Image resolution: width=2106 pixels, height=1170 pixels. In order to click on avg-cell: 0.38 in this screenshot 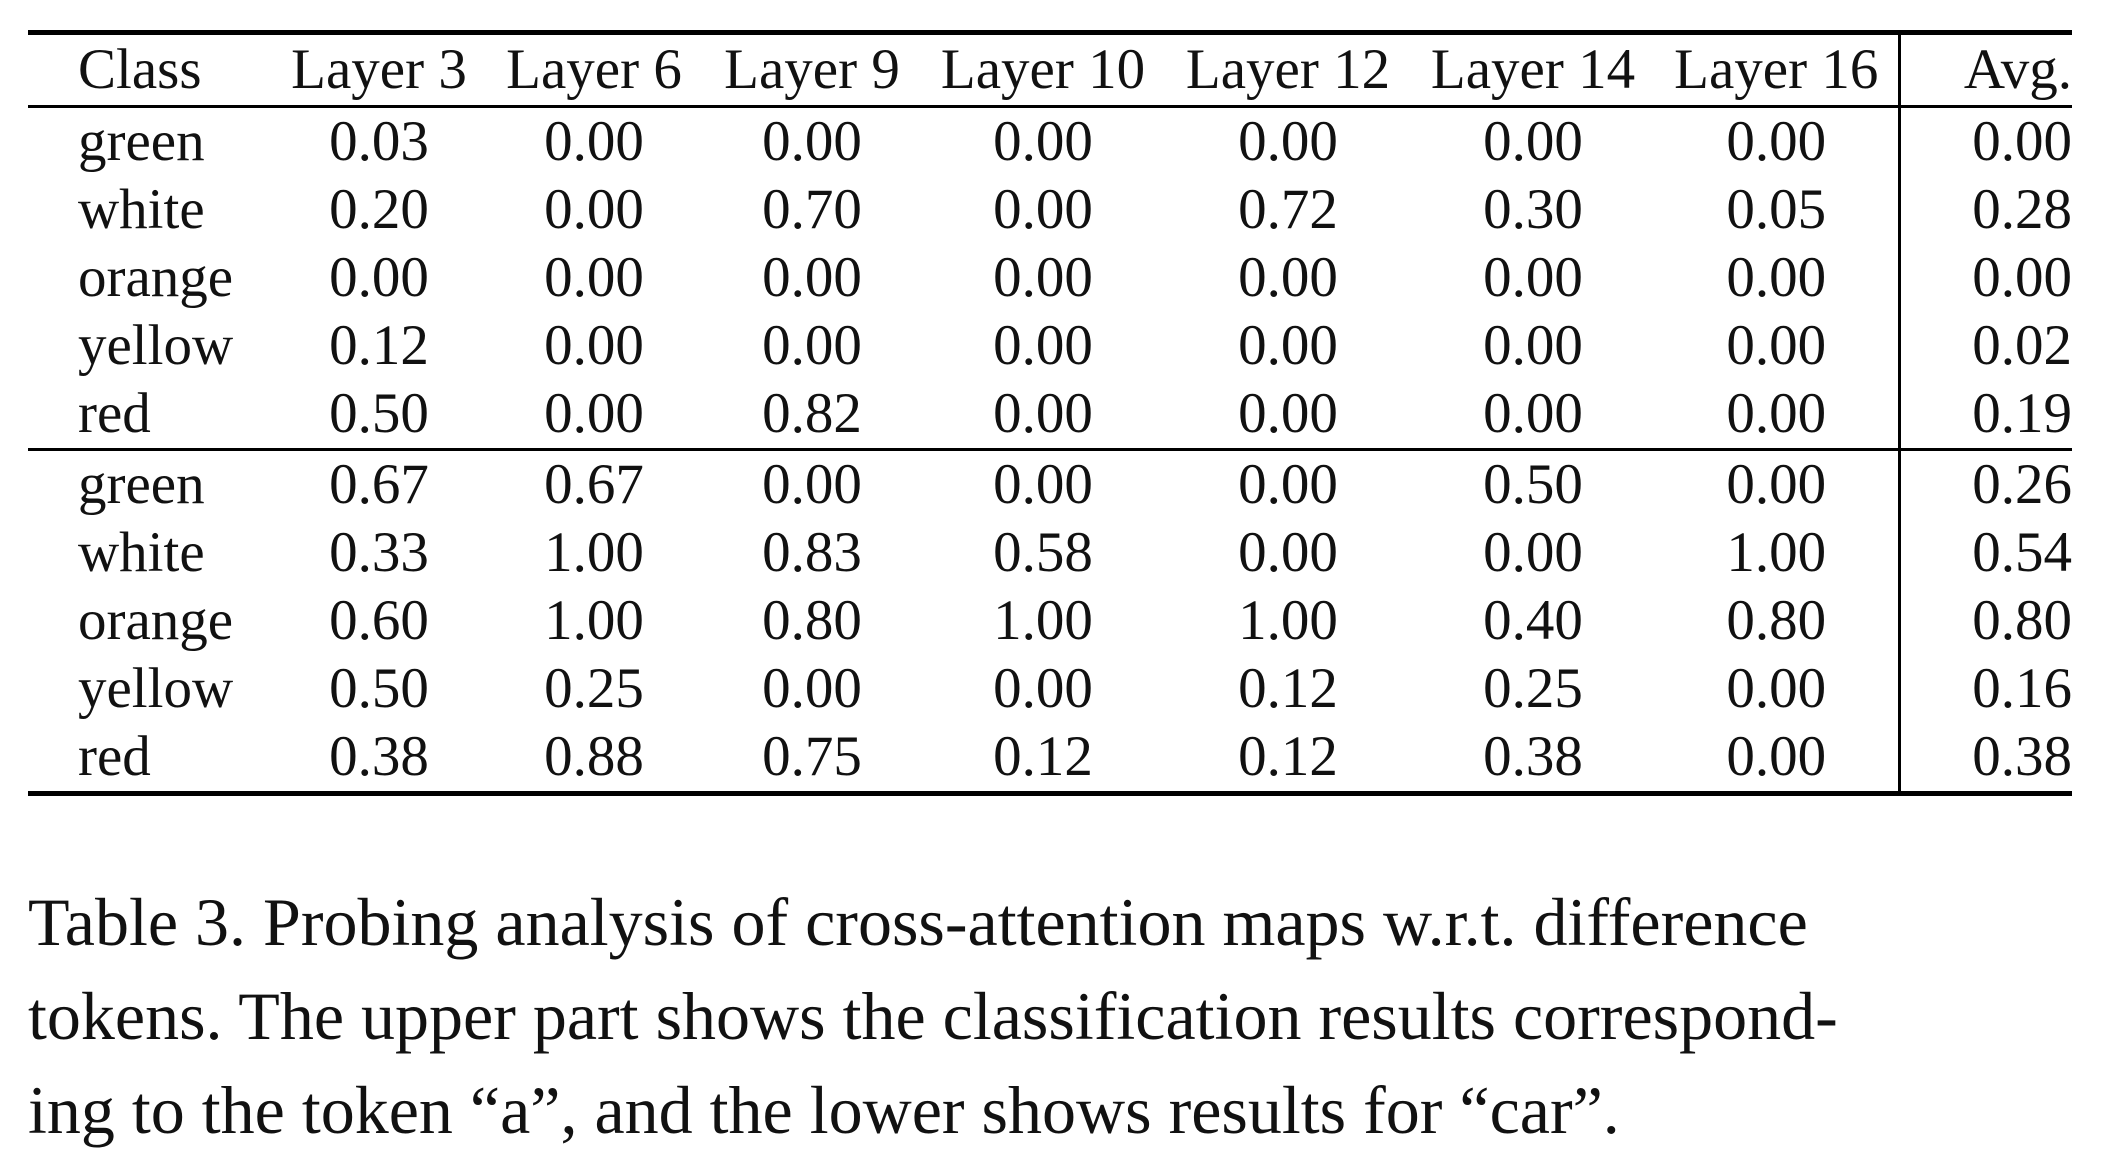, I will do `click(1984, 759)`.